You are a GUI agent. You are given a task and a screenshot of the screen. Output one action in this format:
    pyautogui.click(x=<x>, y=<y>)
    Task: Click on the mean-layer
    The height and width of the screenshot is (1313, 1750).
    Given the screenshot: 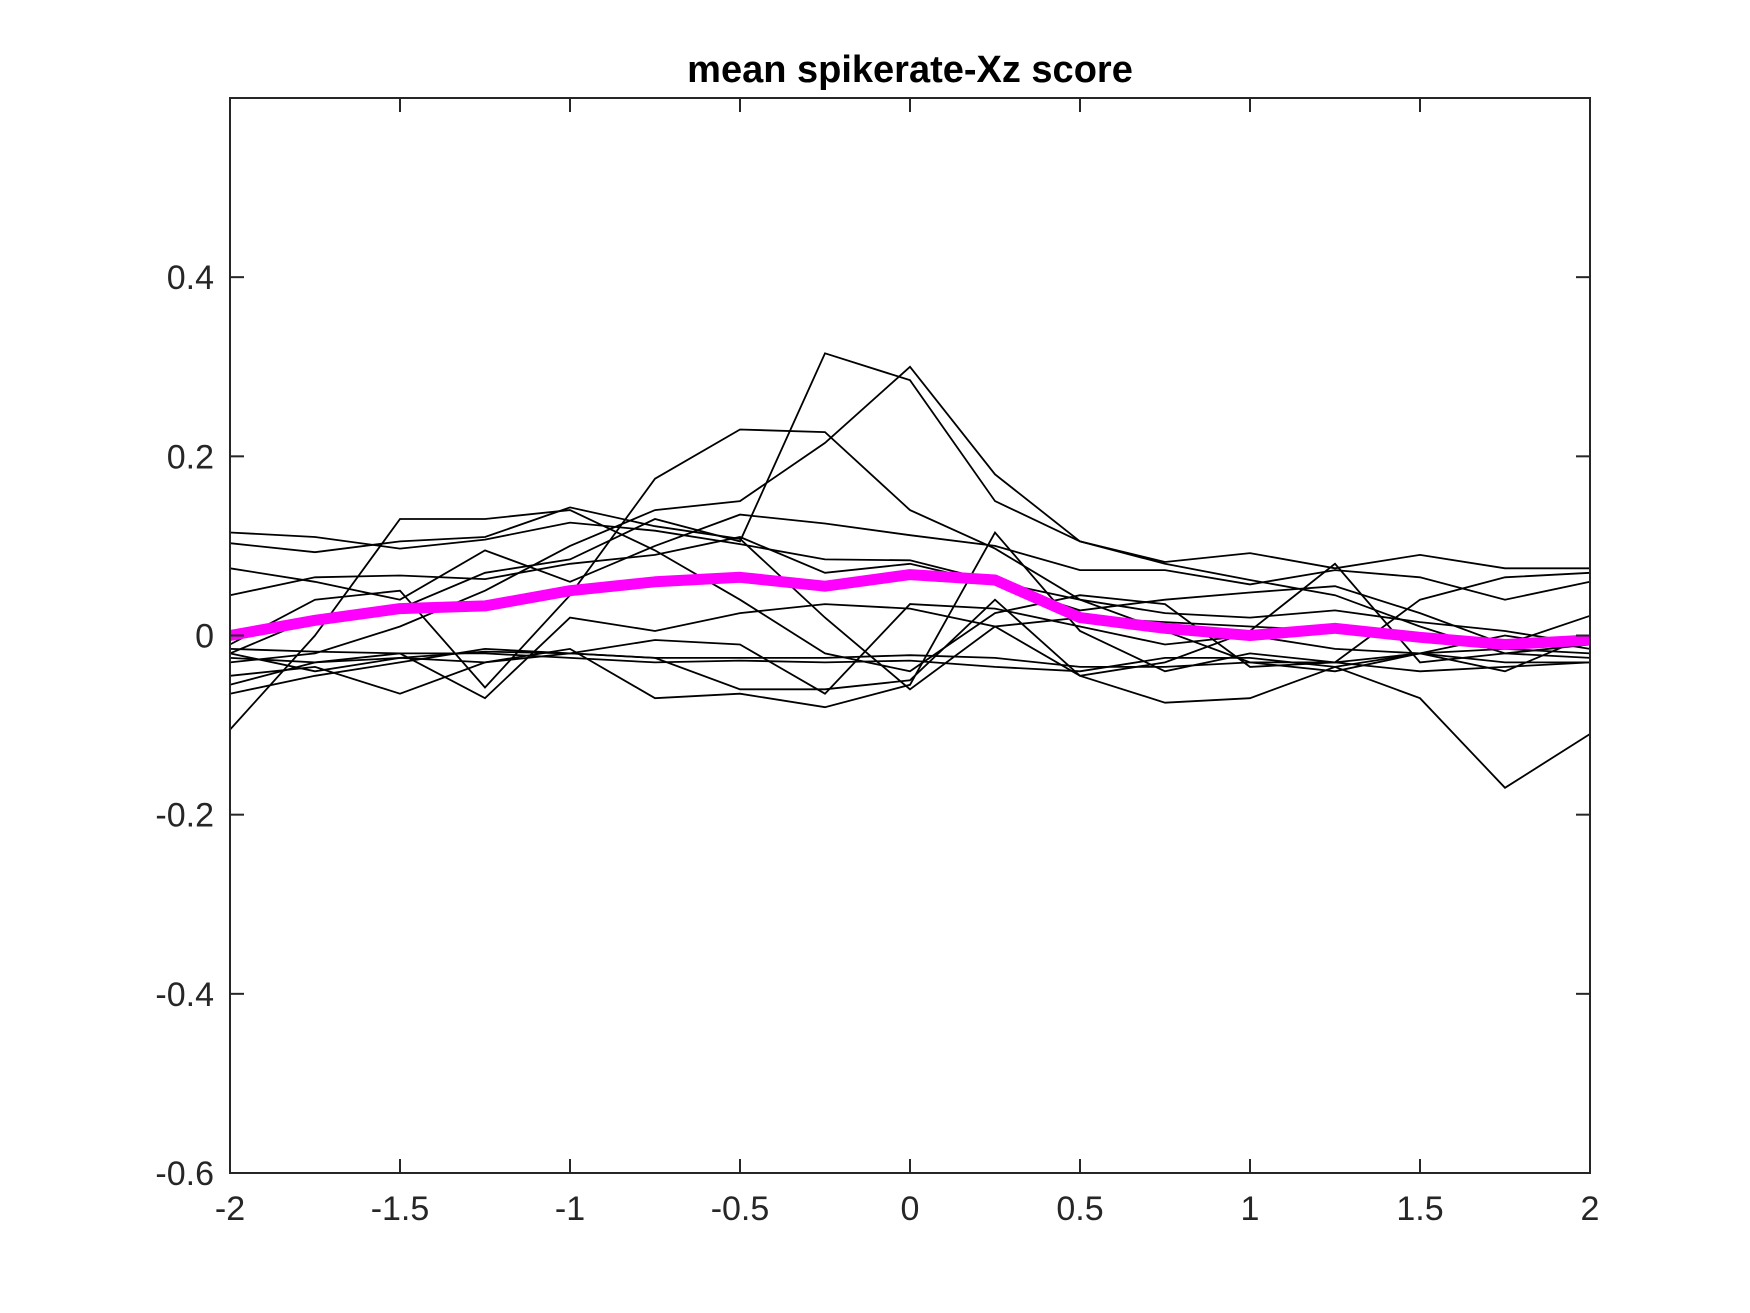 What is the action you would take?
    pyautogui.click(x=910, y=609)
    